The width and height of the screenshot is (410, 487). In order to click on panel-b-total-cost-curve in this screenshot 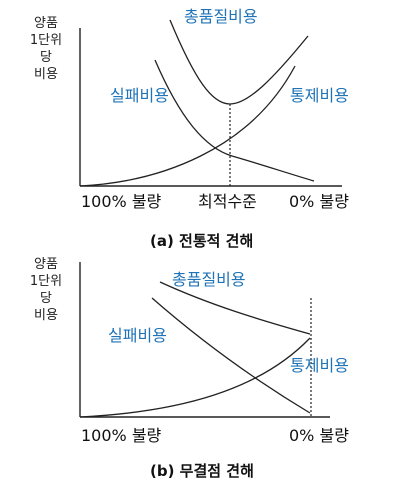, I will do `click(235, 308)`.